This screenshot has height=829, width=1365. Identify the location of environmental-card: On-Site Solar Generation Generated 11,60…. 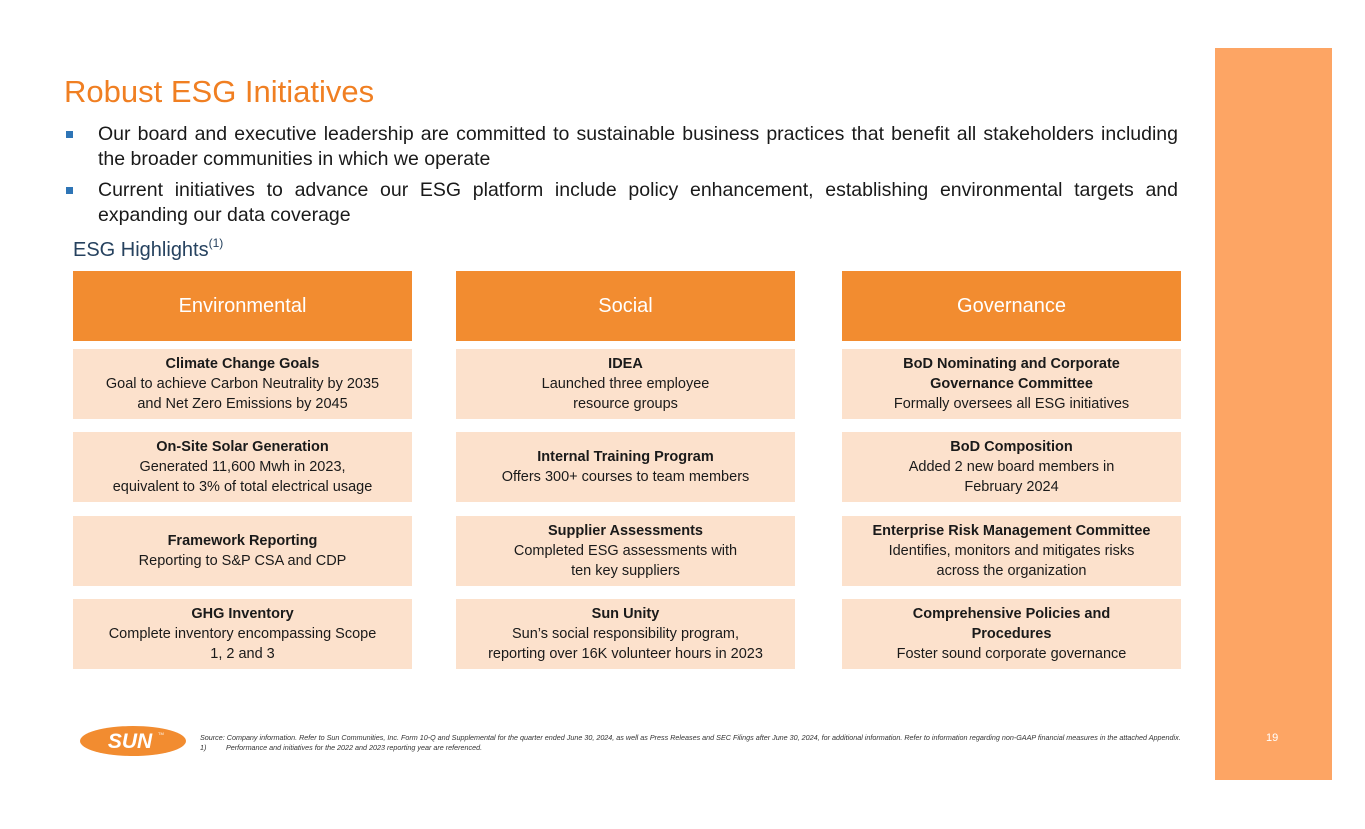
(242, 467).